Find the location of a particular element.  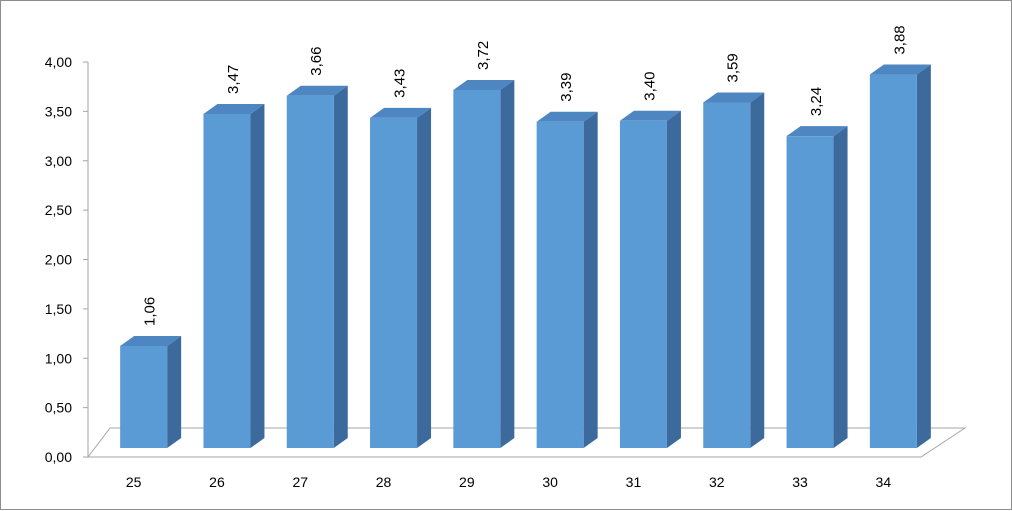

data-label: 3,59 is located at coordinates (733, 67).